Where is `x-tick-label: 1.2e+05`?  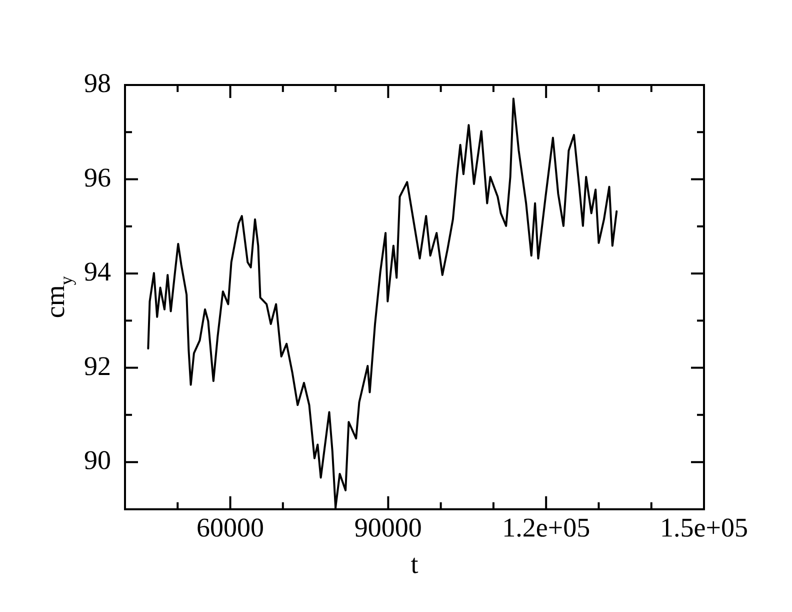
x-tick-label: 1.2e+05 is located at coordinates (546, 527).